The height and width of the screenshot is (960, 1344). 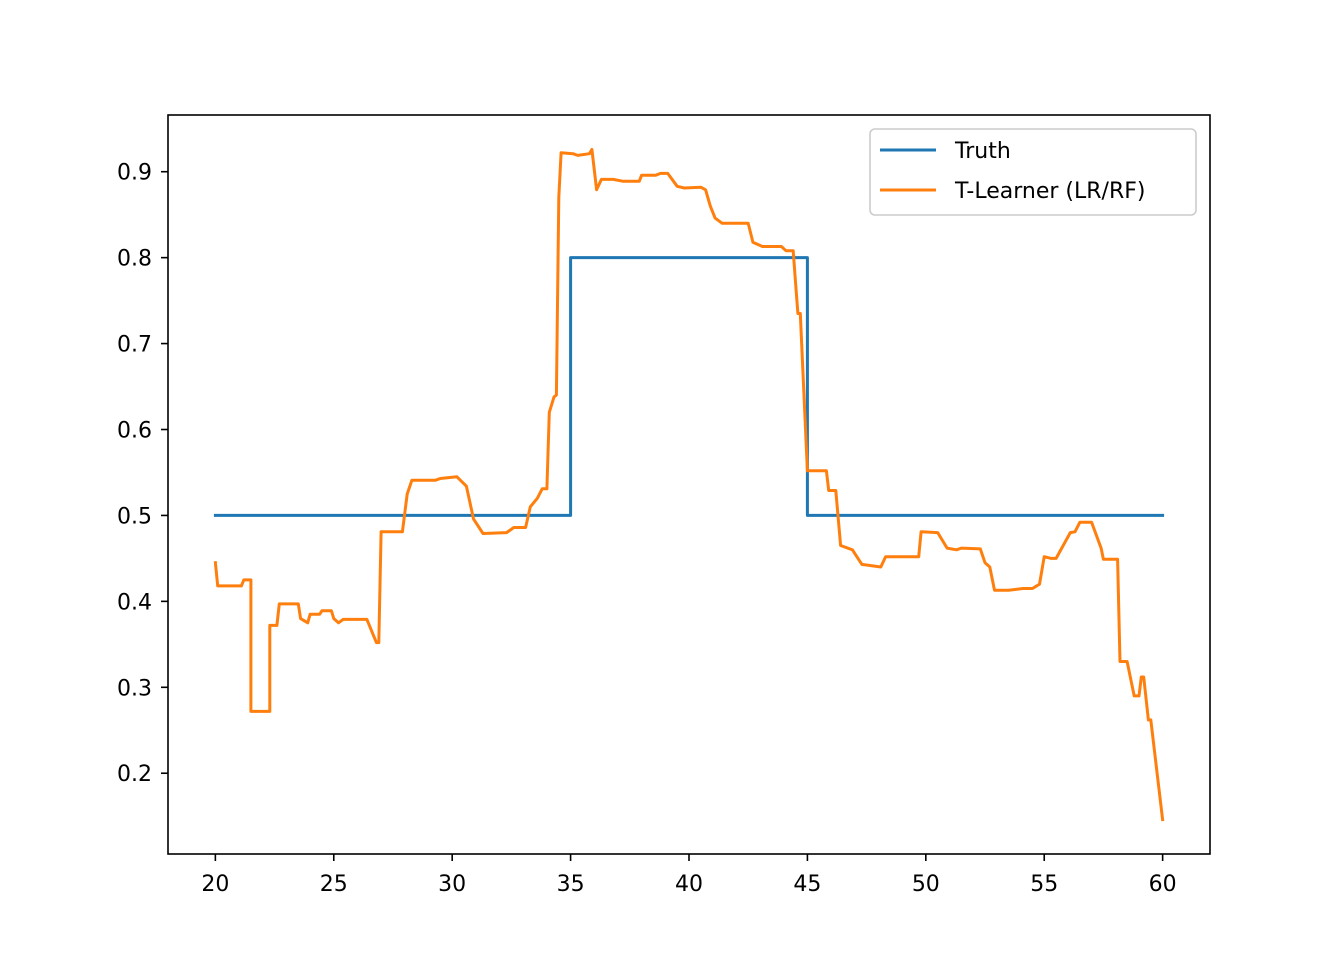 I want to click on y-tick-label: 0.4, so click(x=134, y=602).